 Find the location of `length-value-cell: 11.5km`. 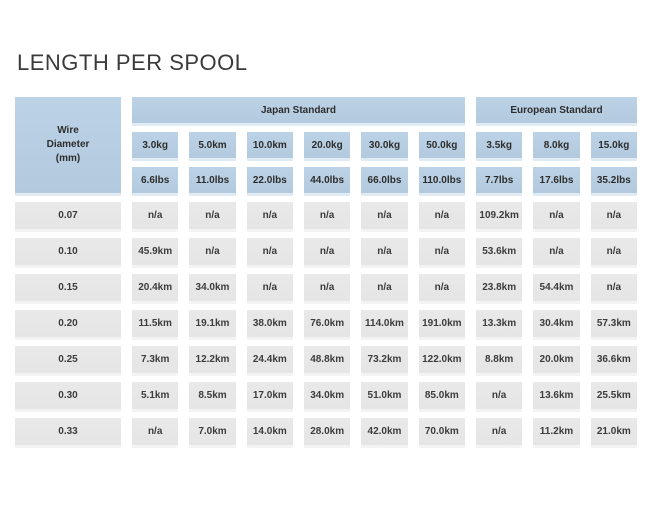

length-value-cell: 11.5km is located at coordinates (155, 323).